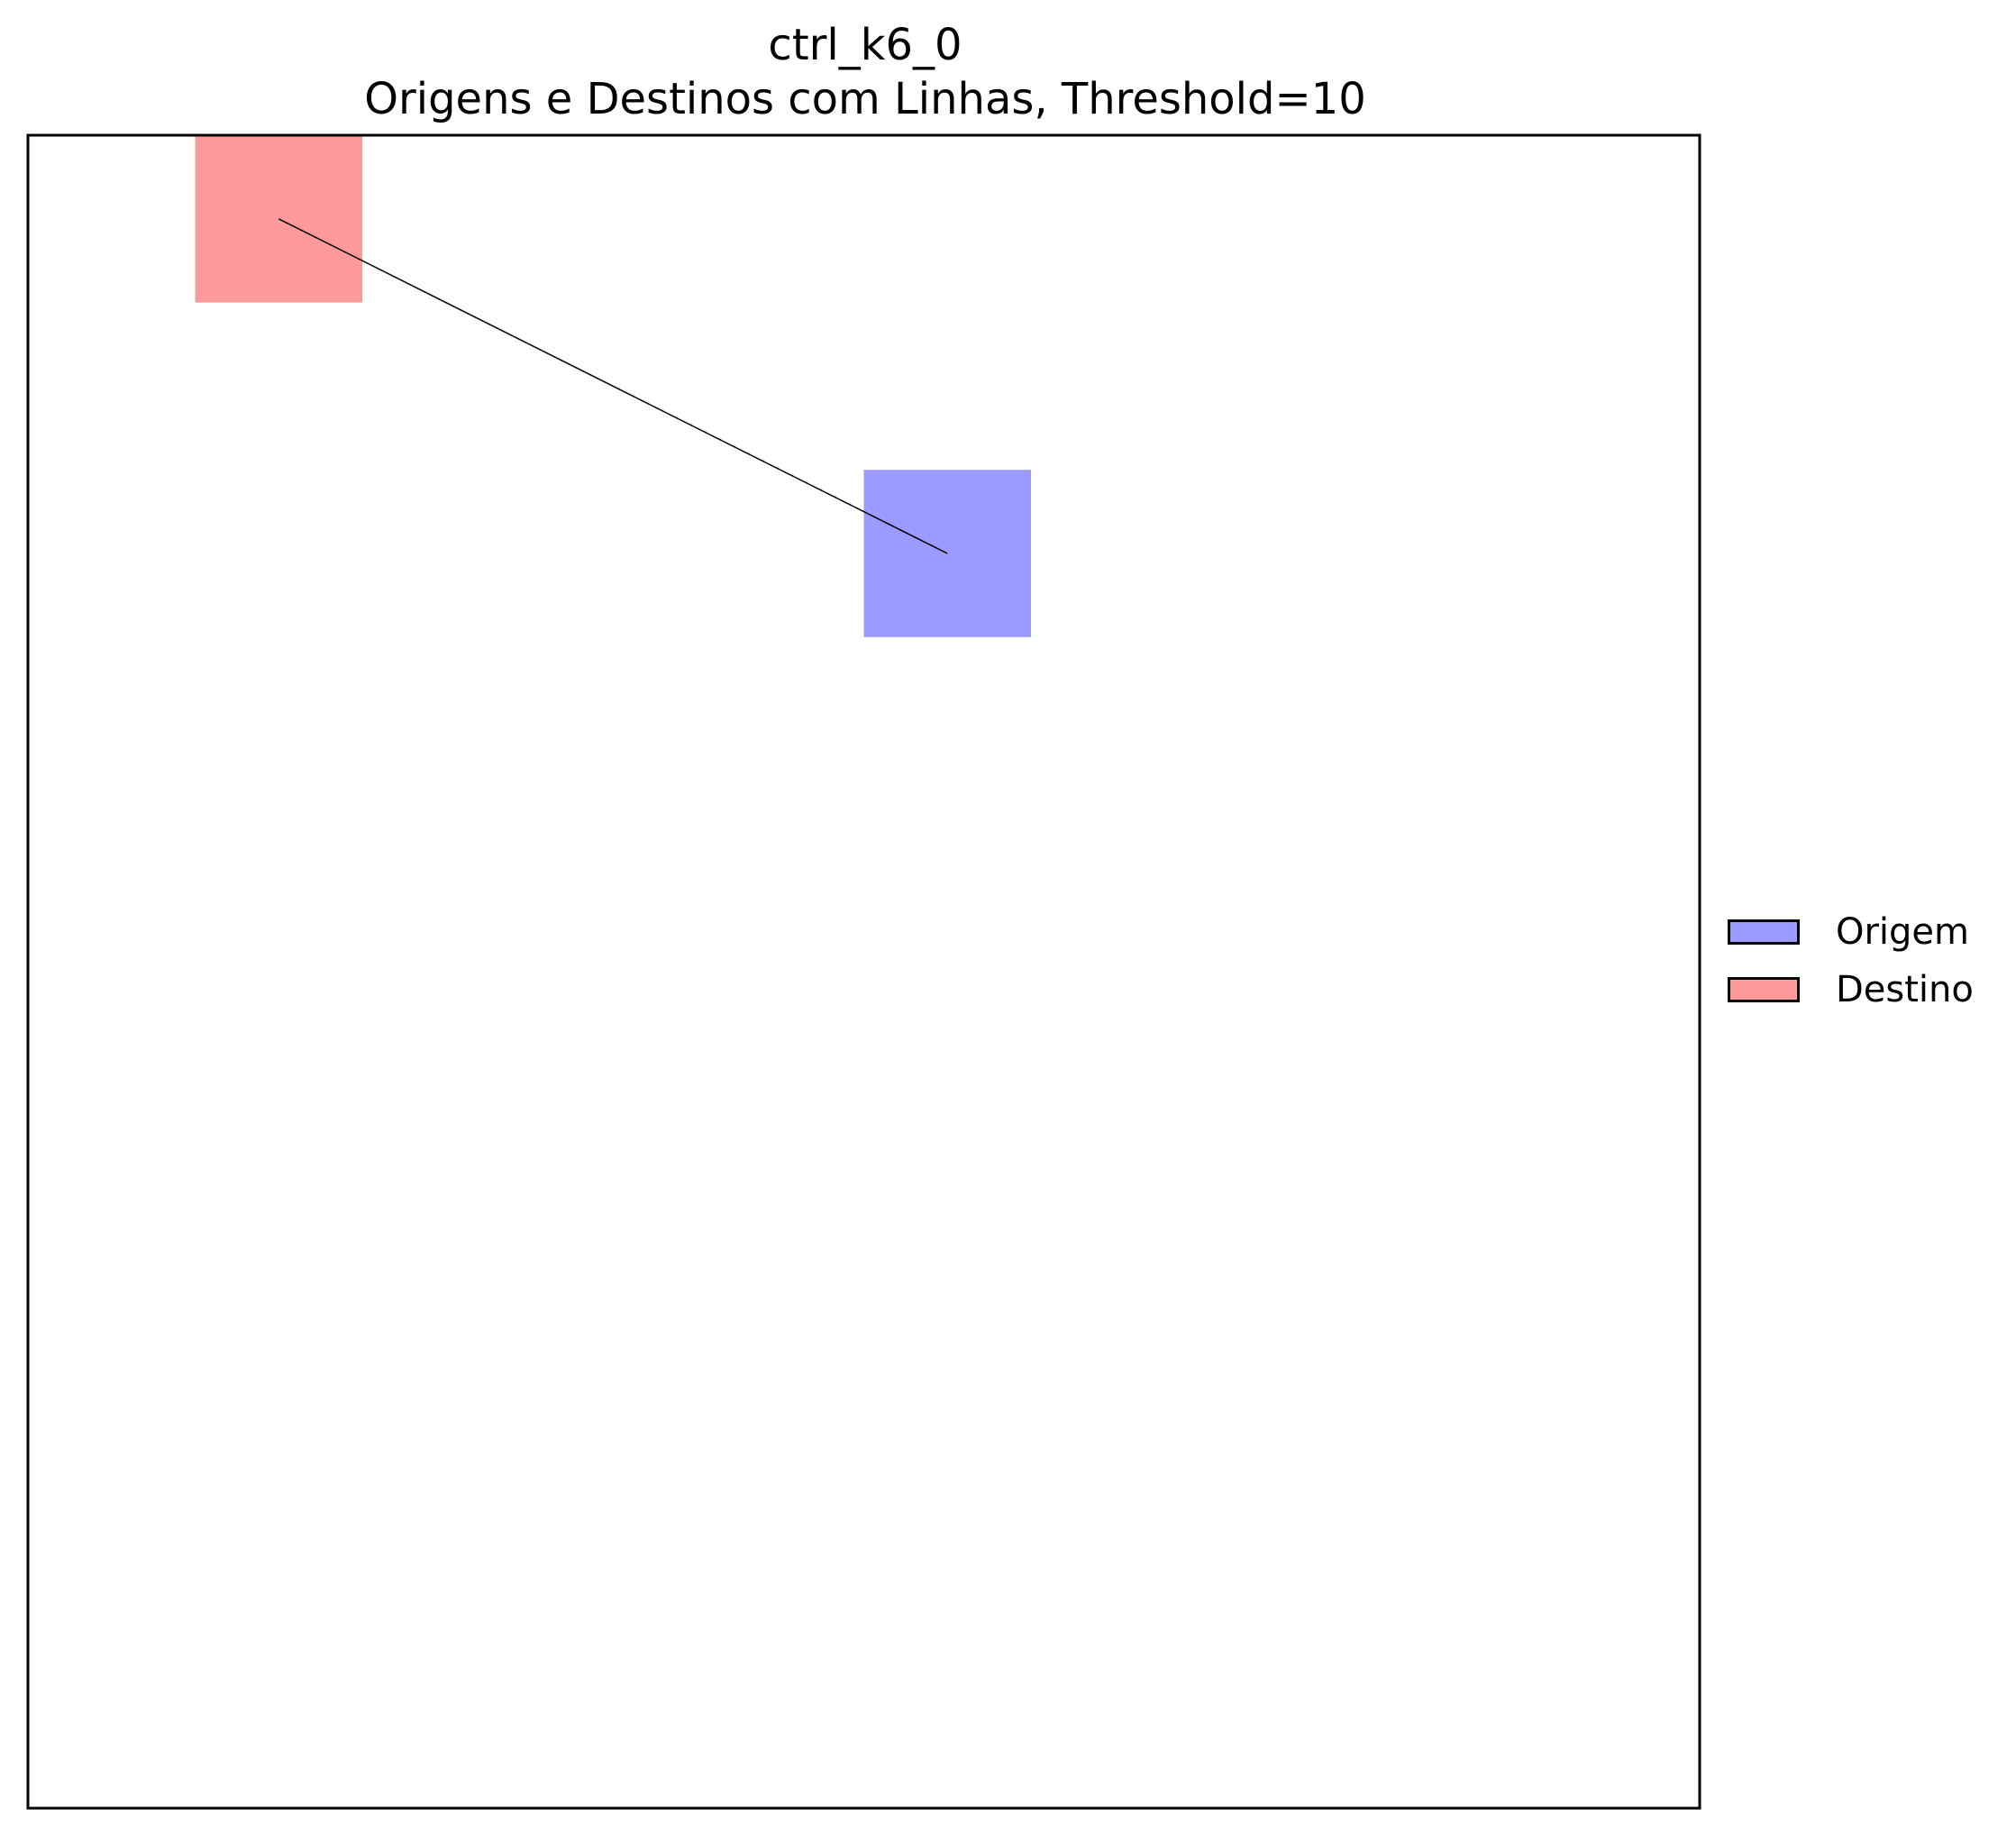 Image resolution: width=2016 pixels, height=1828 pixels. Describe the element at coordinates (865, 45) in the screenshot. I see `chart-title: ctrl_k6_0` at that location.